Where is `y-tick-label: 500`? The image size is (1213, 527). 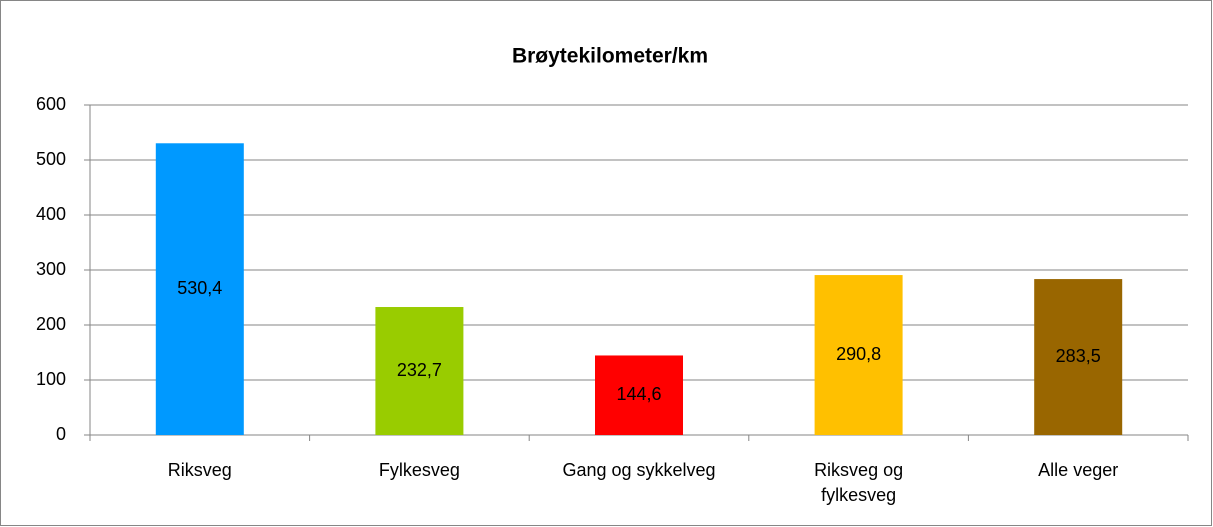
y-tick-label: 500 is located at coordinates (51, 159).